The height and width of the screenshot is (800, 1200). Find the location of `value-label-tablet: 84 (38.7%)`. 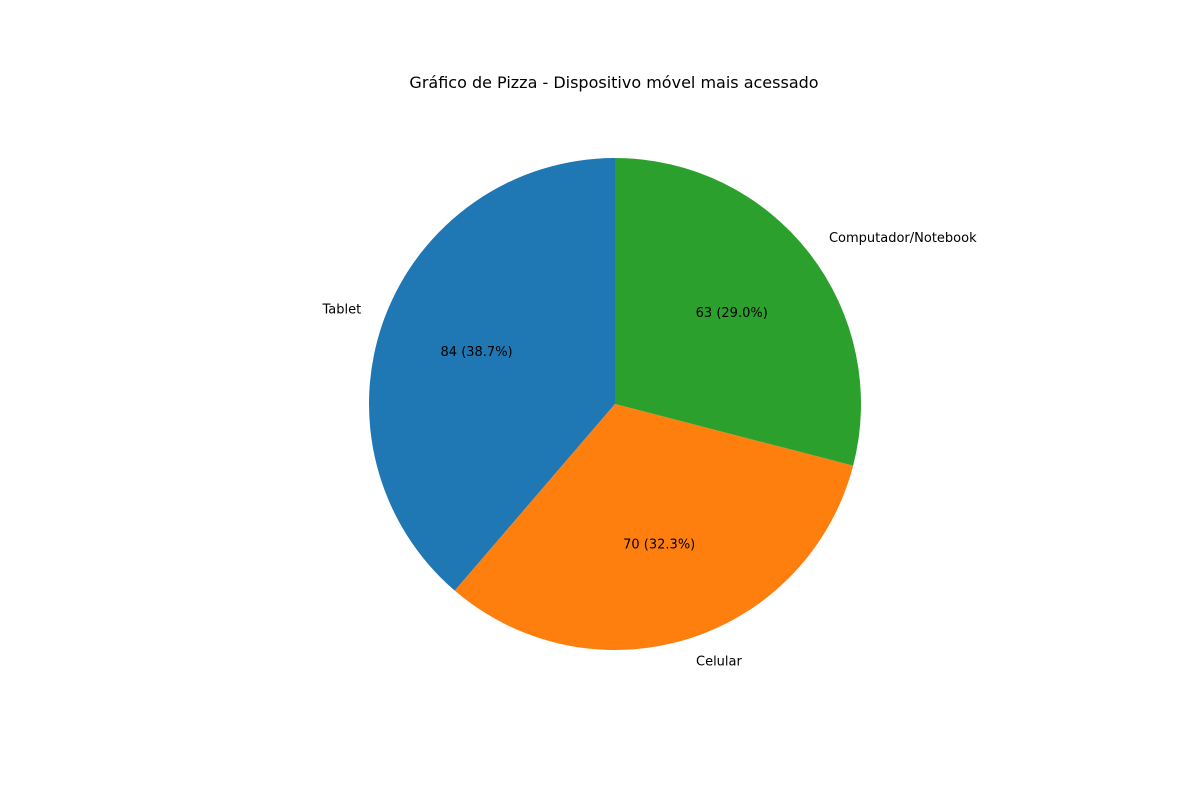

value-label-tablet: 84 (38.7%) is located at coordinates (477, 352).